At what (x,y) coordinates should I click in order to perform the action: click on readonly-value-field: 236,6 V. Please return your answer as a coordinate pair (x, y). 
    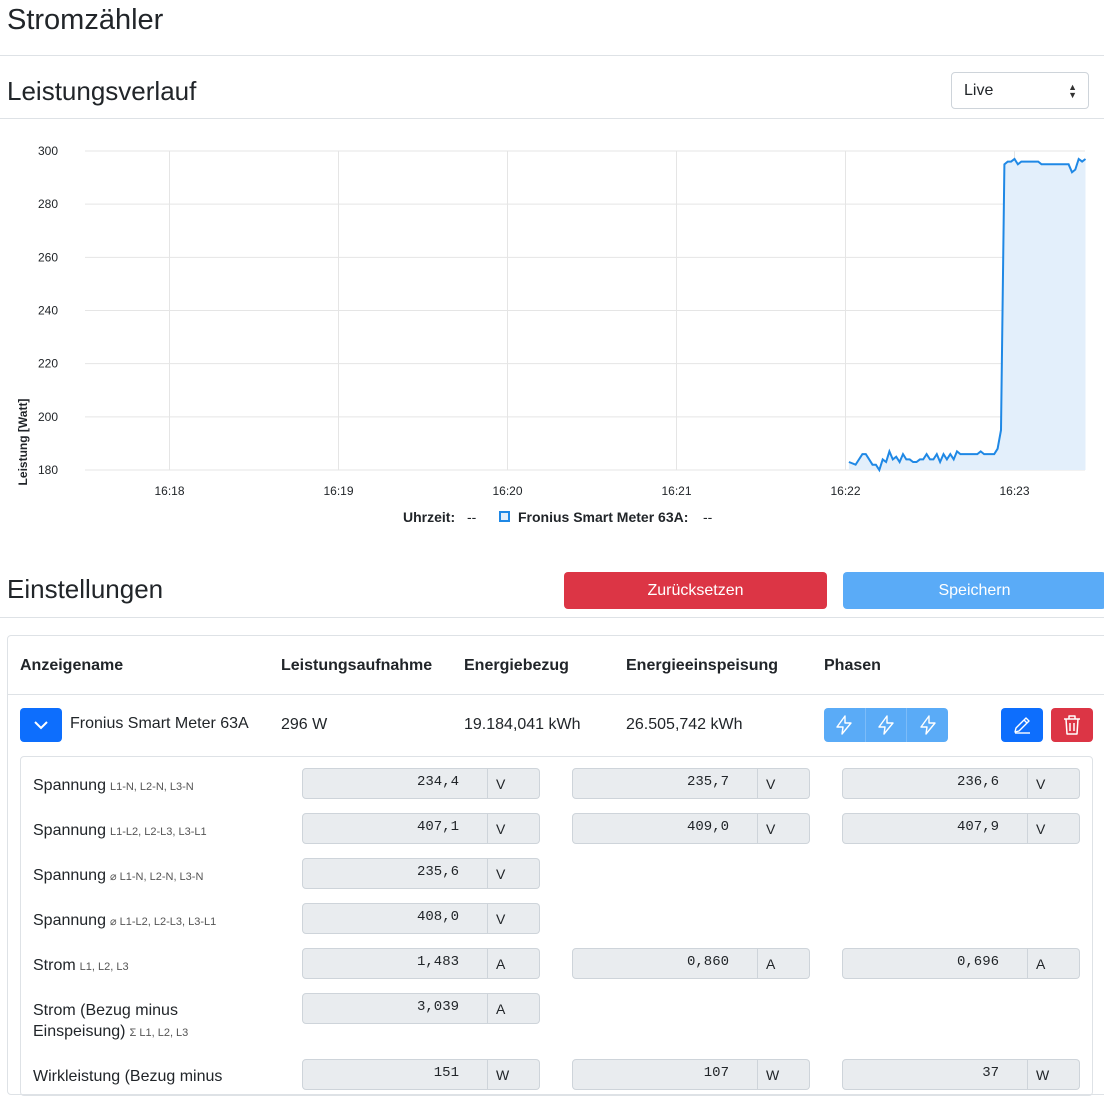
    Looking at the image, I should click on (961, 783).